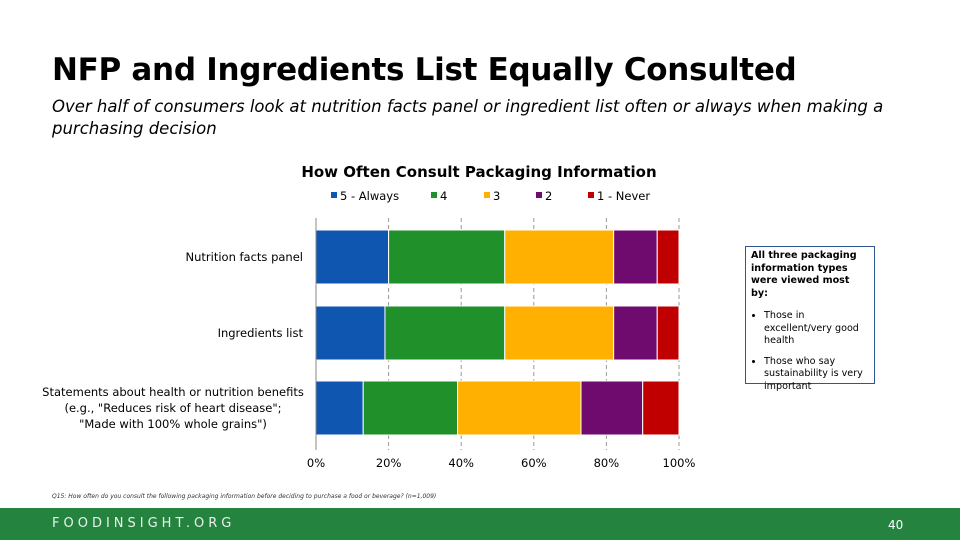 This screenshot has height=540, width=960. What do you see at coordinates (369, 196) in the screenshot?
I see `legend-label: 5 - Always` at bounding box center [369, 196].